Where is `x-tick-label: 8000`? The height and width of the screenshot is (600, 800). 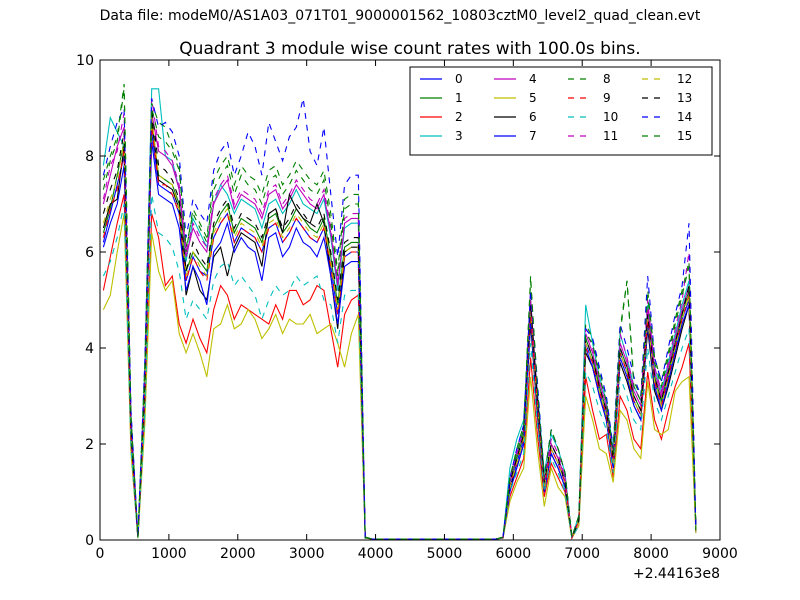
x-tick-label: 8000 is located at coordinates (651, 554).